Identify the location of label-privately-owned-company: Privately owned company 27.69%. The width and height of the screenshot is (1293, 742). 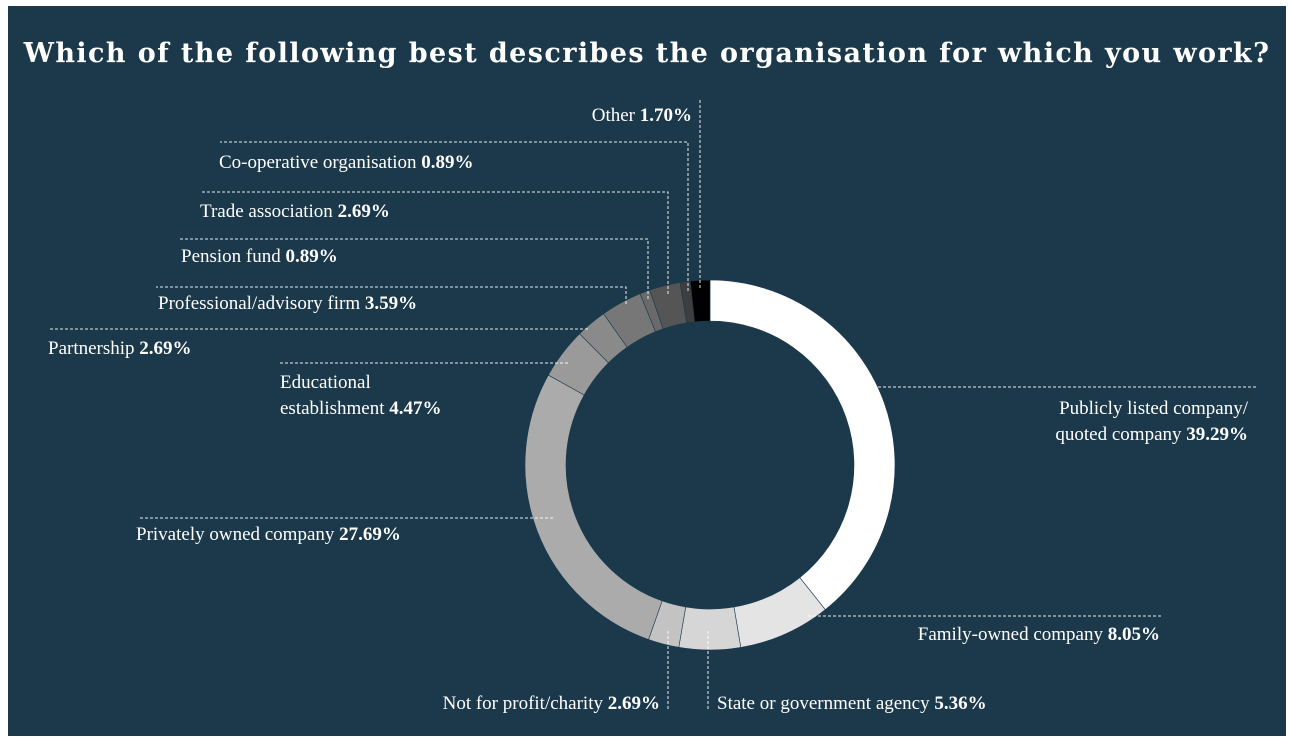
(268, 534).